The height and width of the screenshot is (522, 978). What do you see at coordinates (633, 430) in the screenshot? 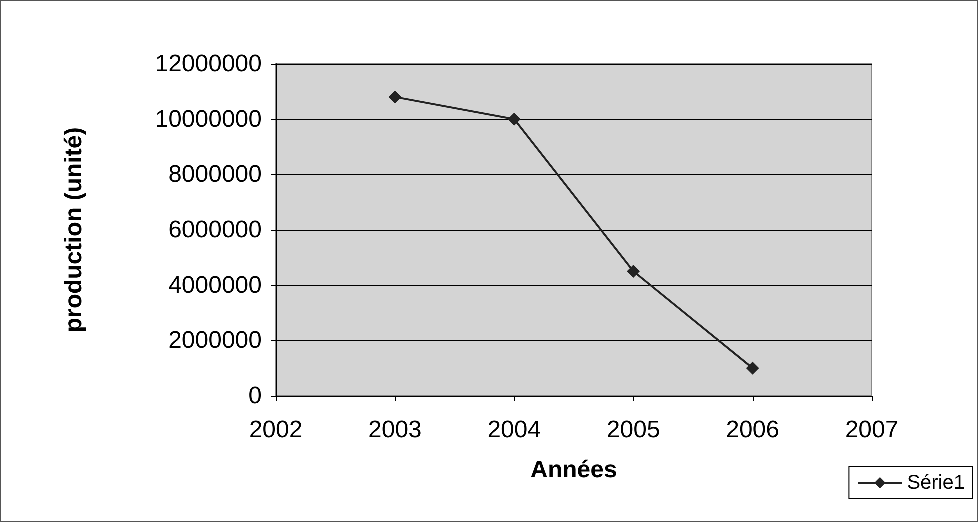
I see `x-tick-label: 2005` at bounding box center [633, 430].